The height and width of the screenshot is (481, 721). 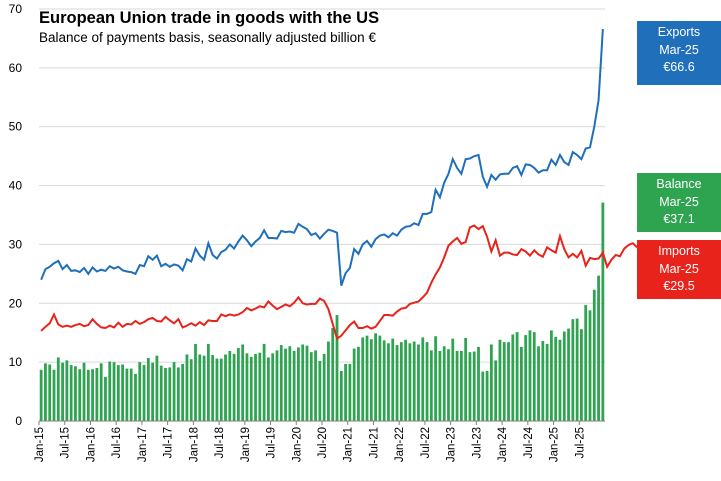 I want to click on x-tick-label: Jan-23, so click(x=452, y=444).